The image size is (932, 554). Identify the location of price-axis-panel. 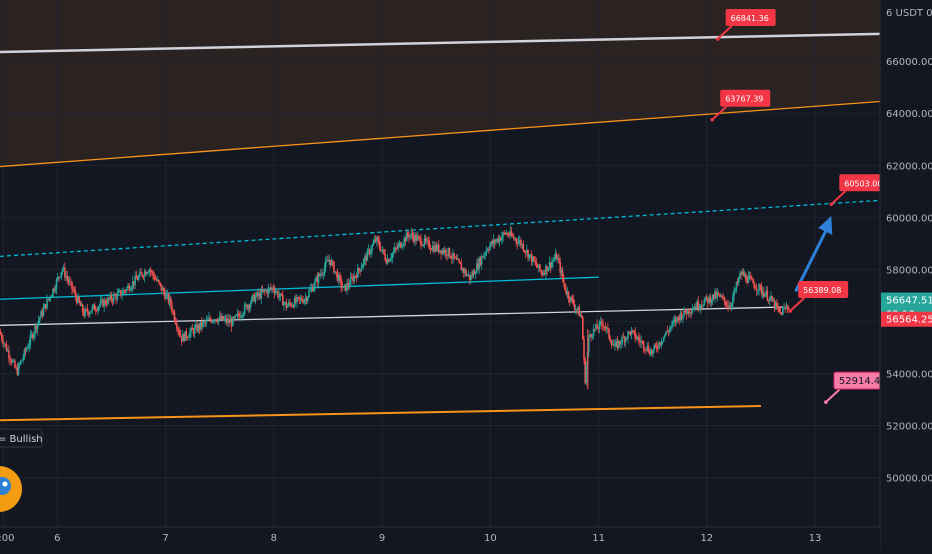
(906, 275).